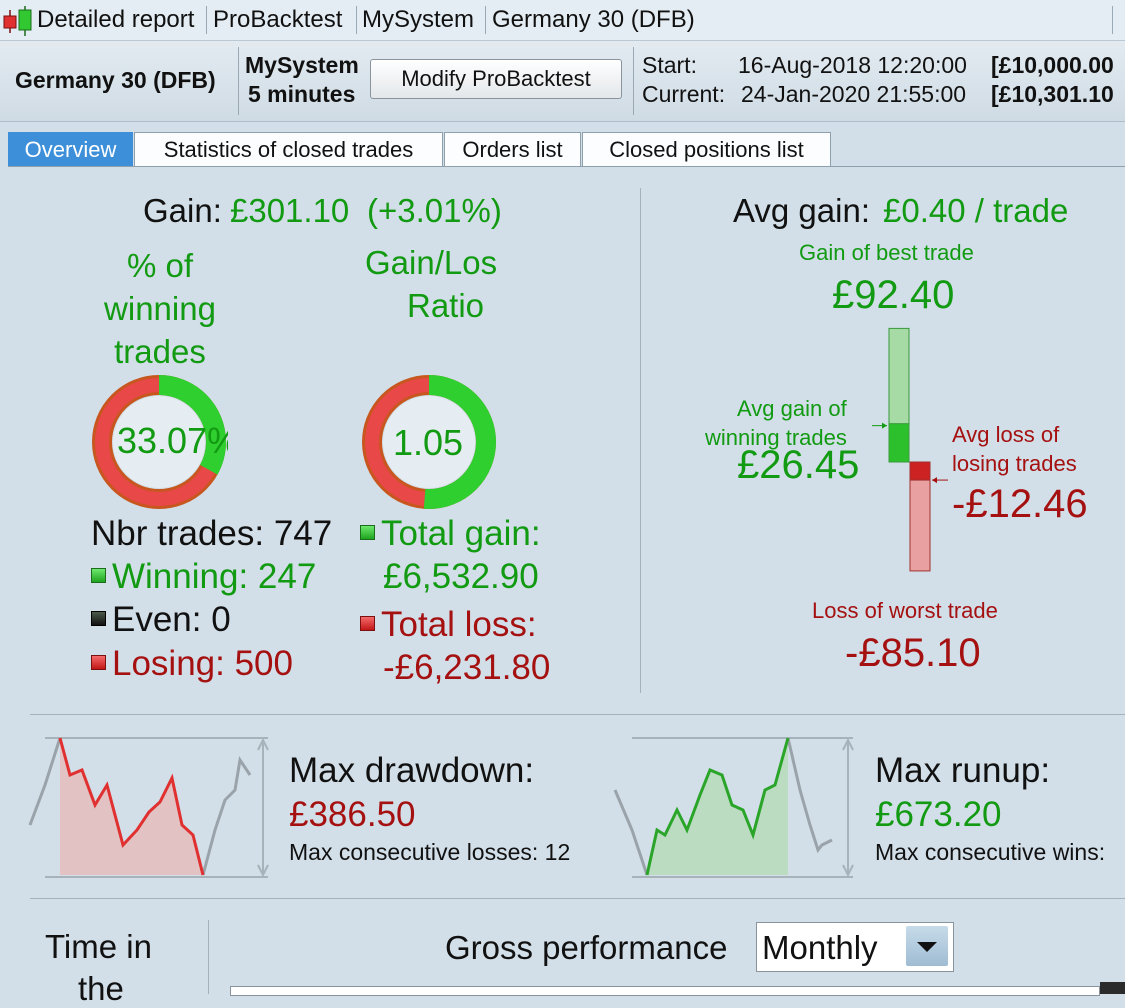  What do you see at coordinates (160, 265) in the screenshot?
I see `winning-title-line: % of` at bounding box center [160, 265].